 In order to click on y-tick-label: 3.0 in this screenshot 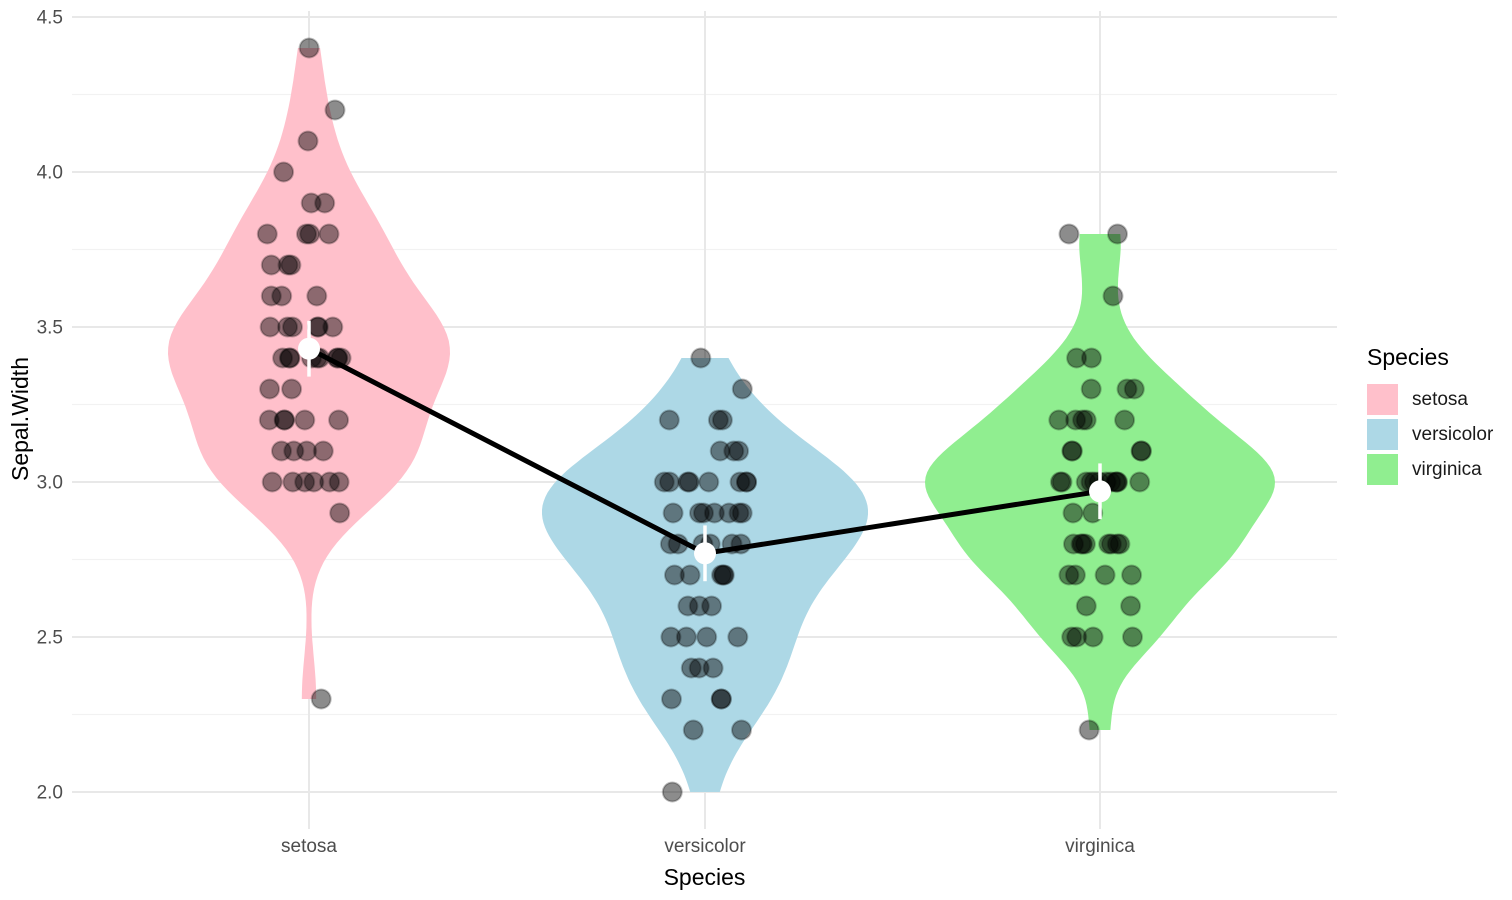, I will do `click(50, 483)`.